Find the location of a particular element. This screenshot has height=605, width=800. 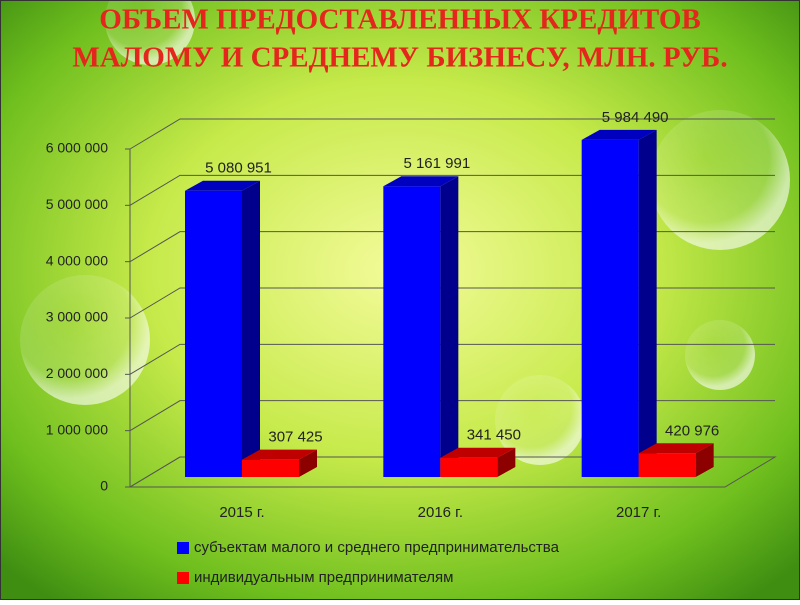

title-line: ОБЪЕМ ПРЕДОСТАВЛЕННЫХ КРЕДИТОВ is located at coordinates (399, 20).